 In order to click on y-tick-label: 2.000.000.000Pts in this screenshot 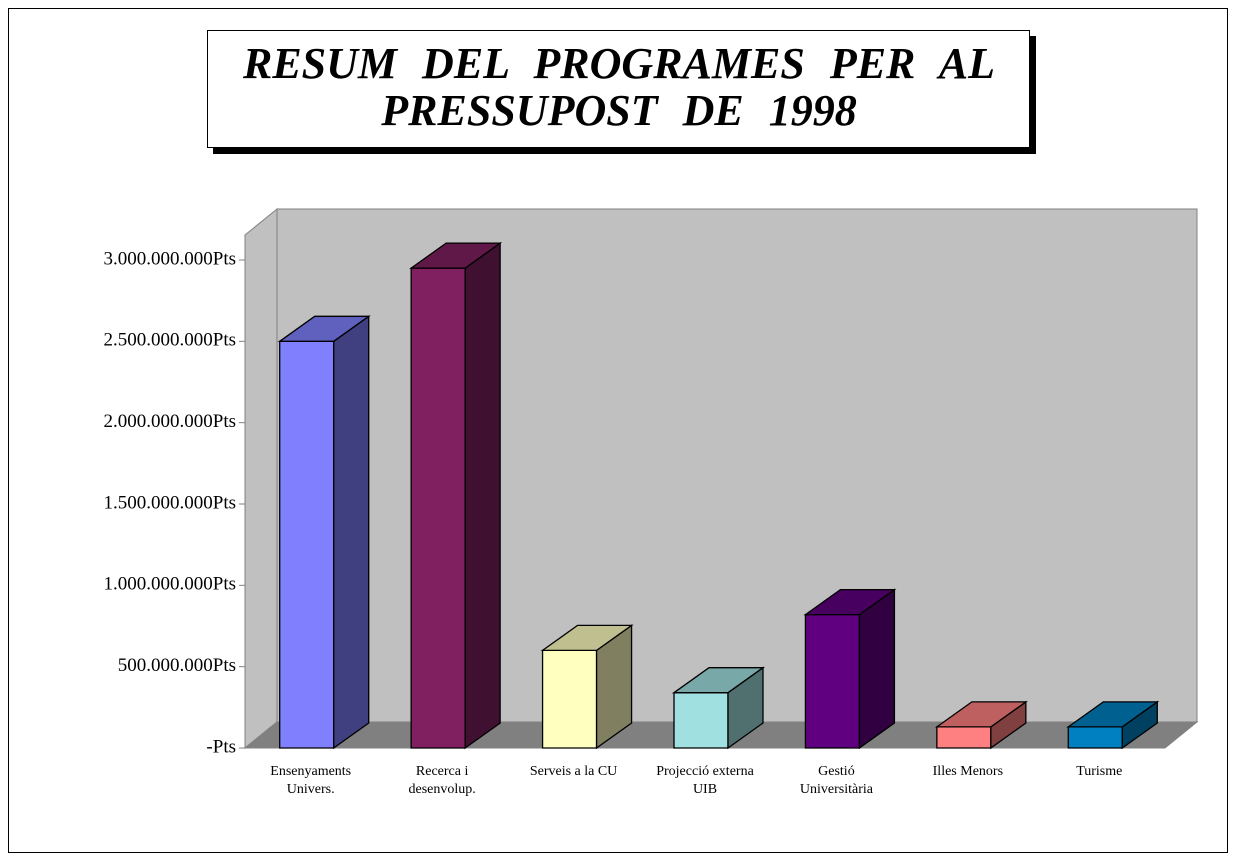, I will do `click(170, 421)`.